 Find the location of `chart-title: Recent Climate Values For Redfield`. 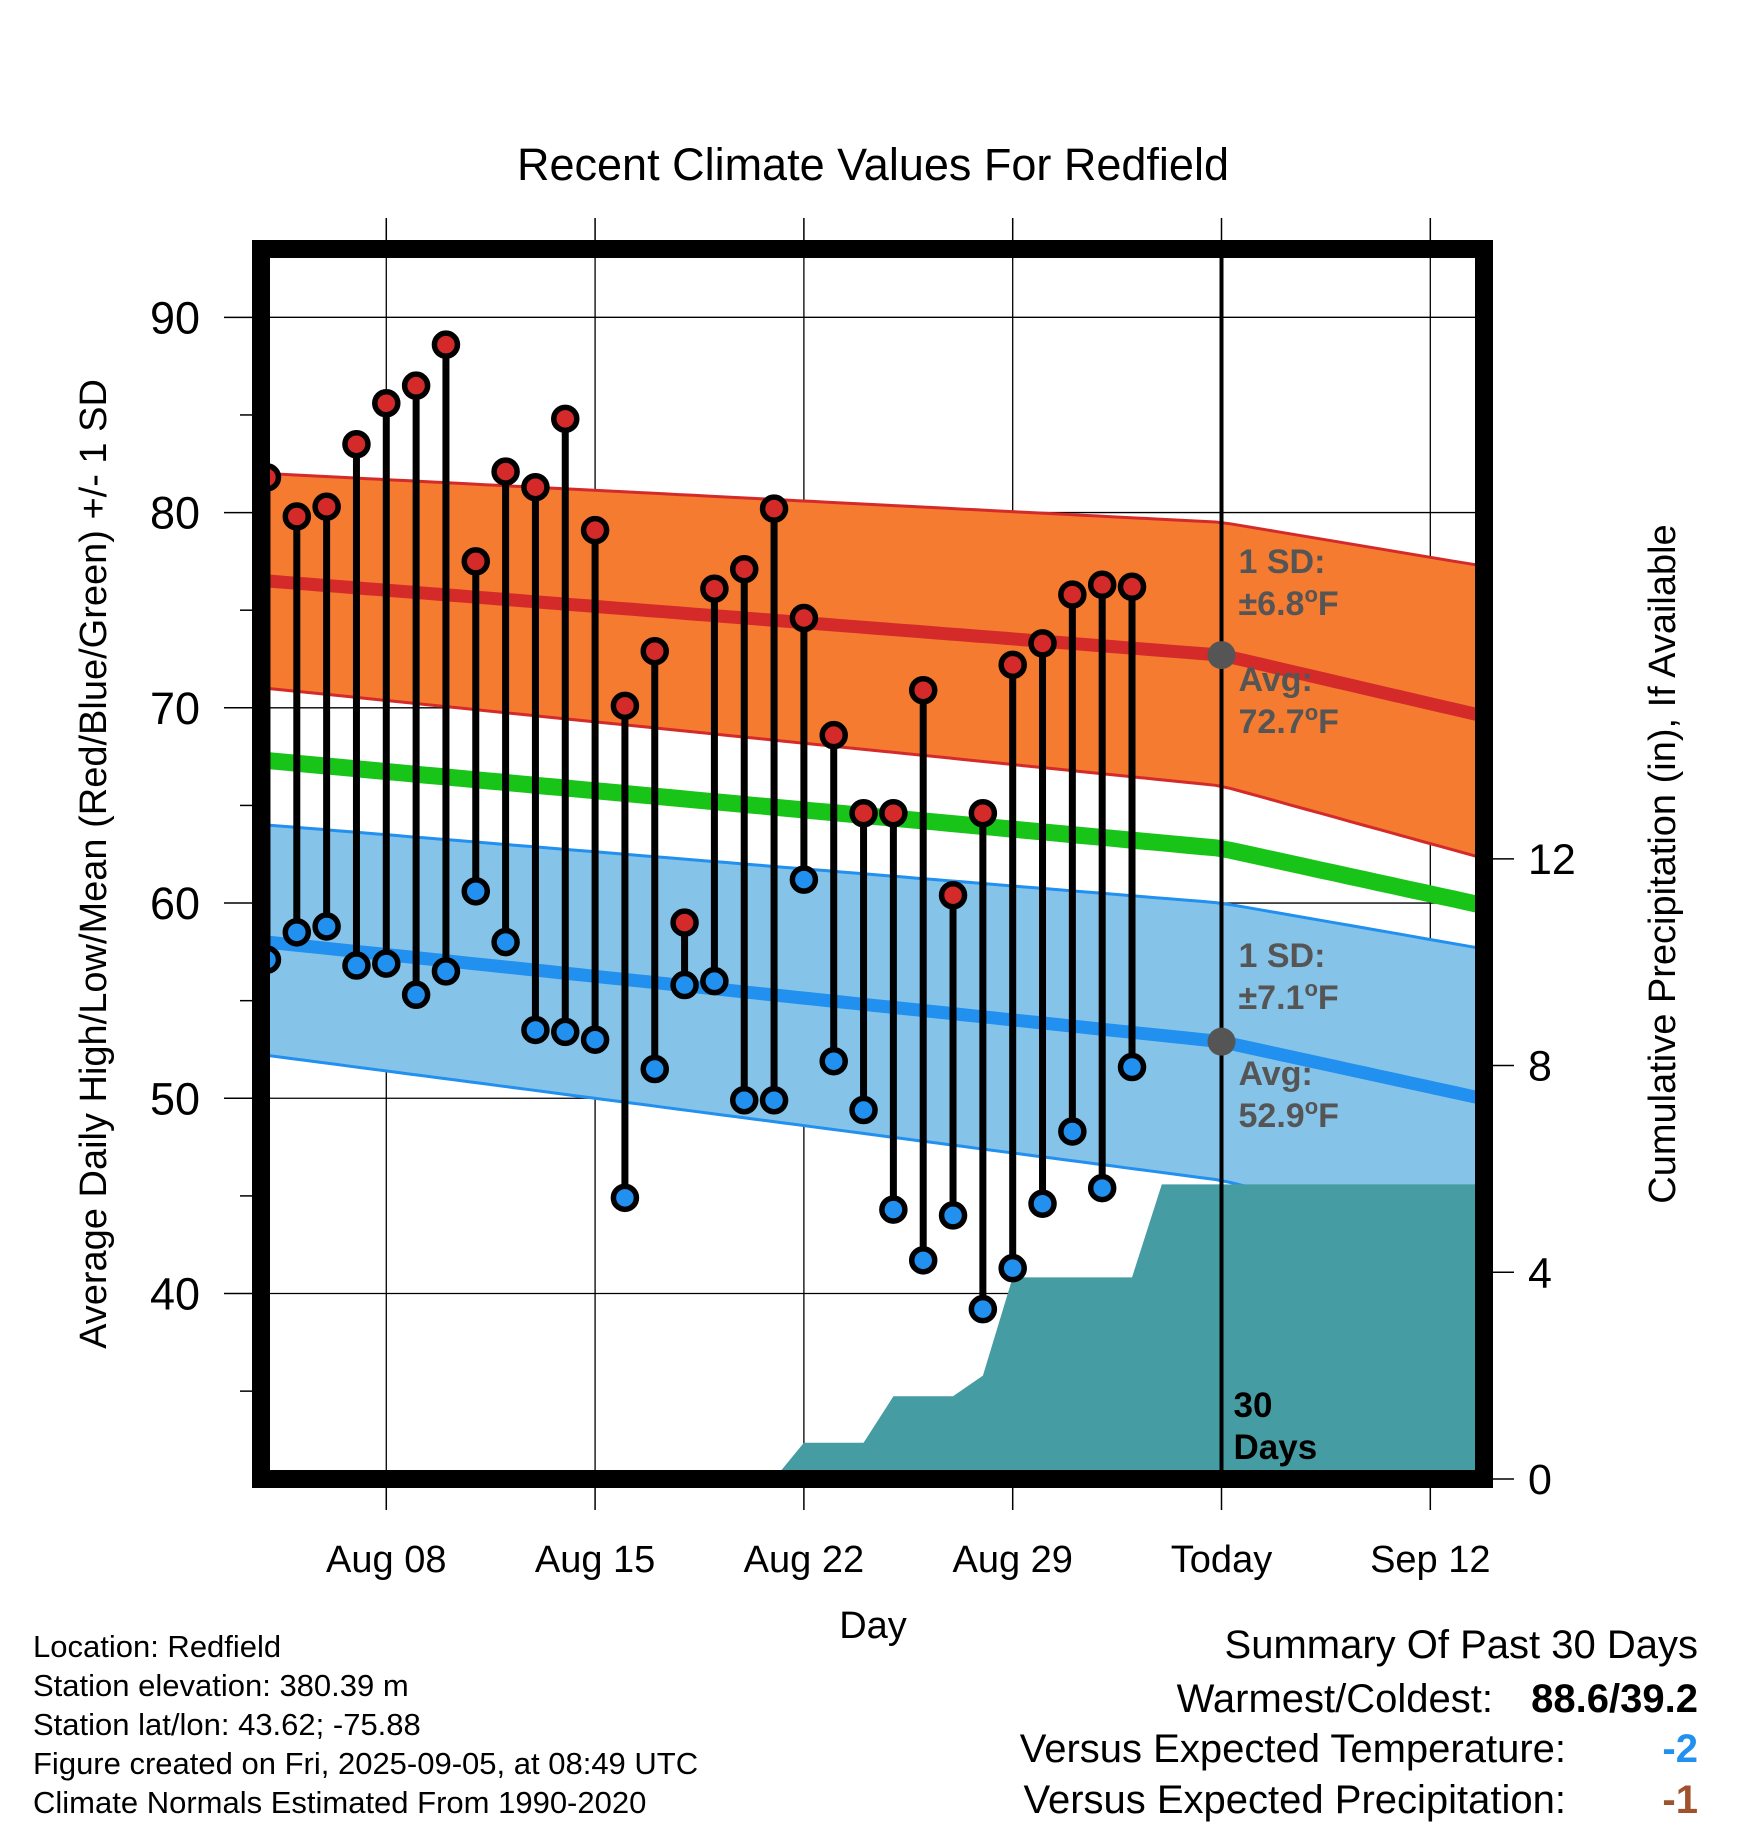

chart-title: Recent Climate Values For Redfield is located at coordinates (873, 164).